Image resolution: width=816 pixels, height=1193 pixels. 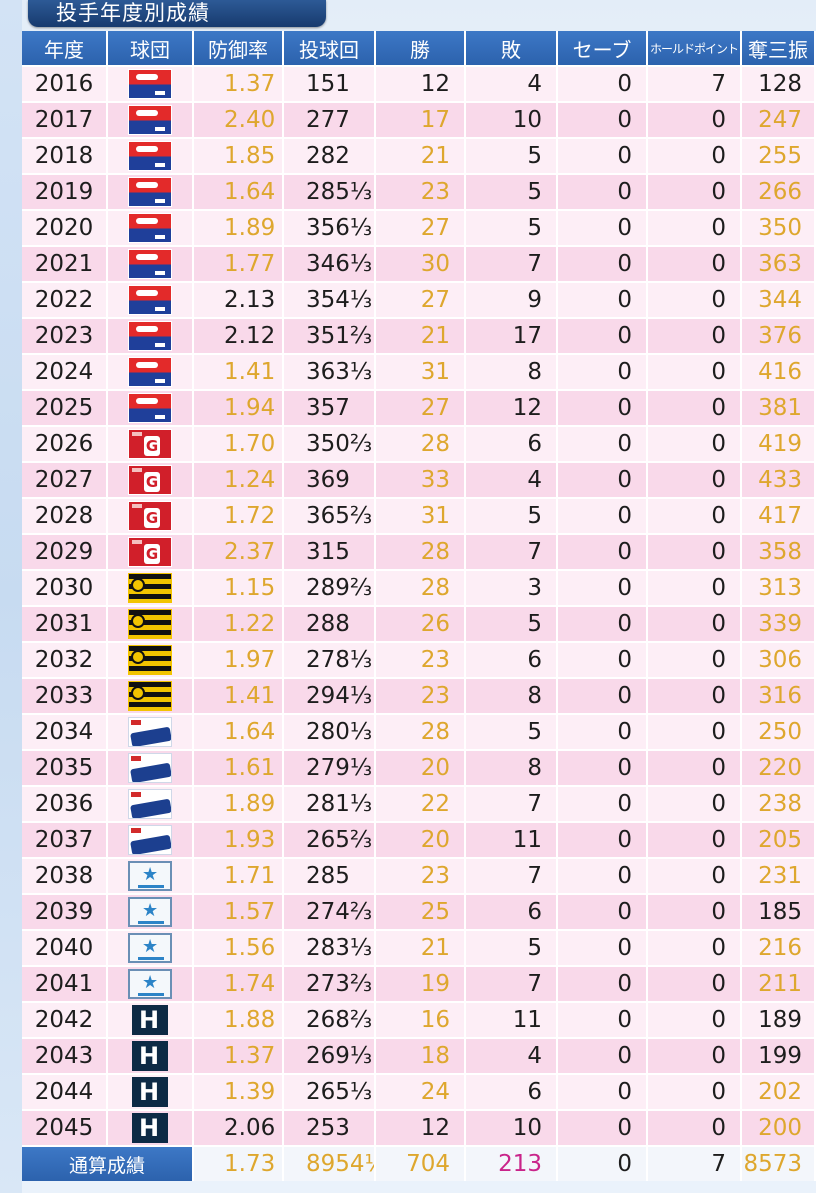 What do you see at coordinates (419, 767) in the screenshot?
I see `table-row: 2035 1.61 279⅓ 20 8 0 0 220` at bounding box center [419, 767].